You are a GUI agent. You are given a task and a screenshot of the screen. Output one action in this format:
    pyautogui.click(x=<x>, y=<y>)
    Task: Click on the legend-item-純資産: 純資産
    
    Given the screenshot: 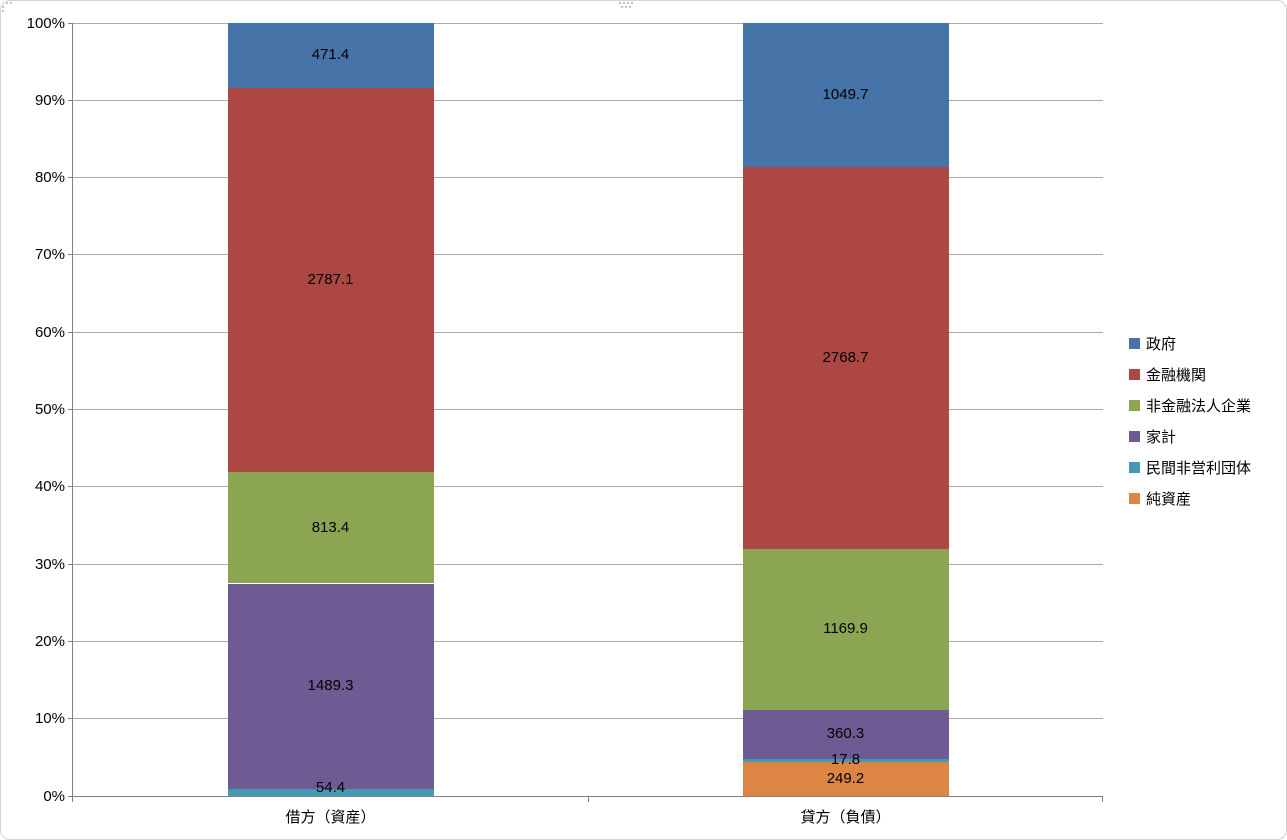 What is the action you would take?
    pyautogui.click(x=1190, y=498)
    